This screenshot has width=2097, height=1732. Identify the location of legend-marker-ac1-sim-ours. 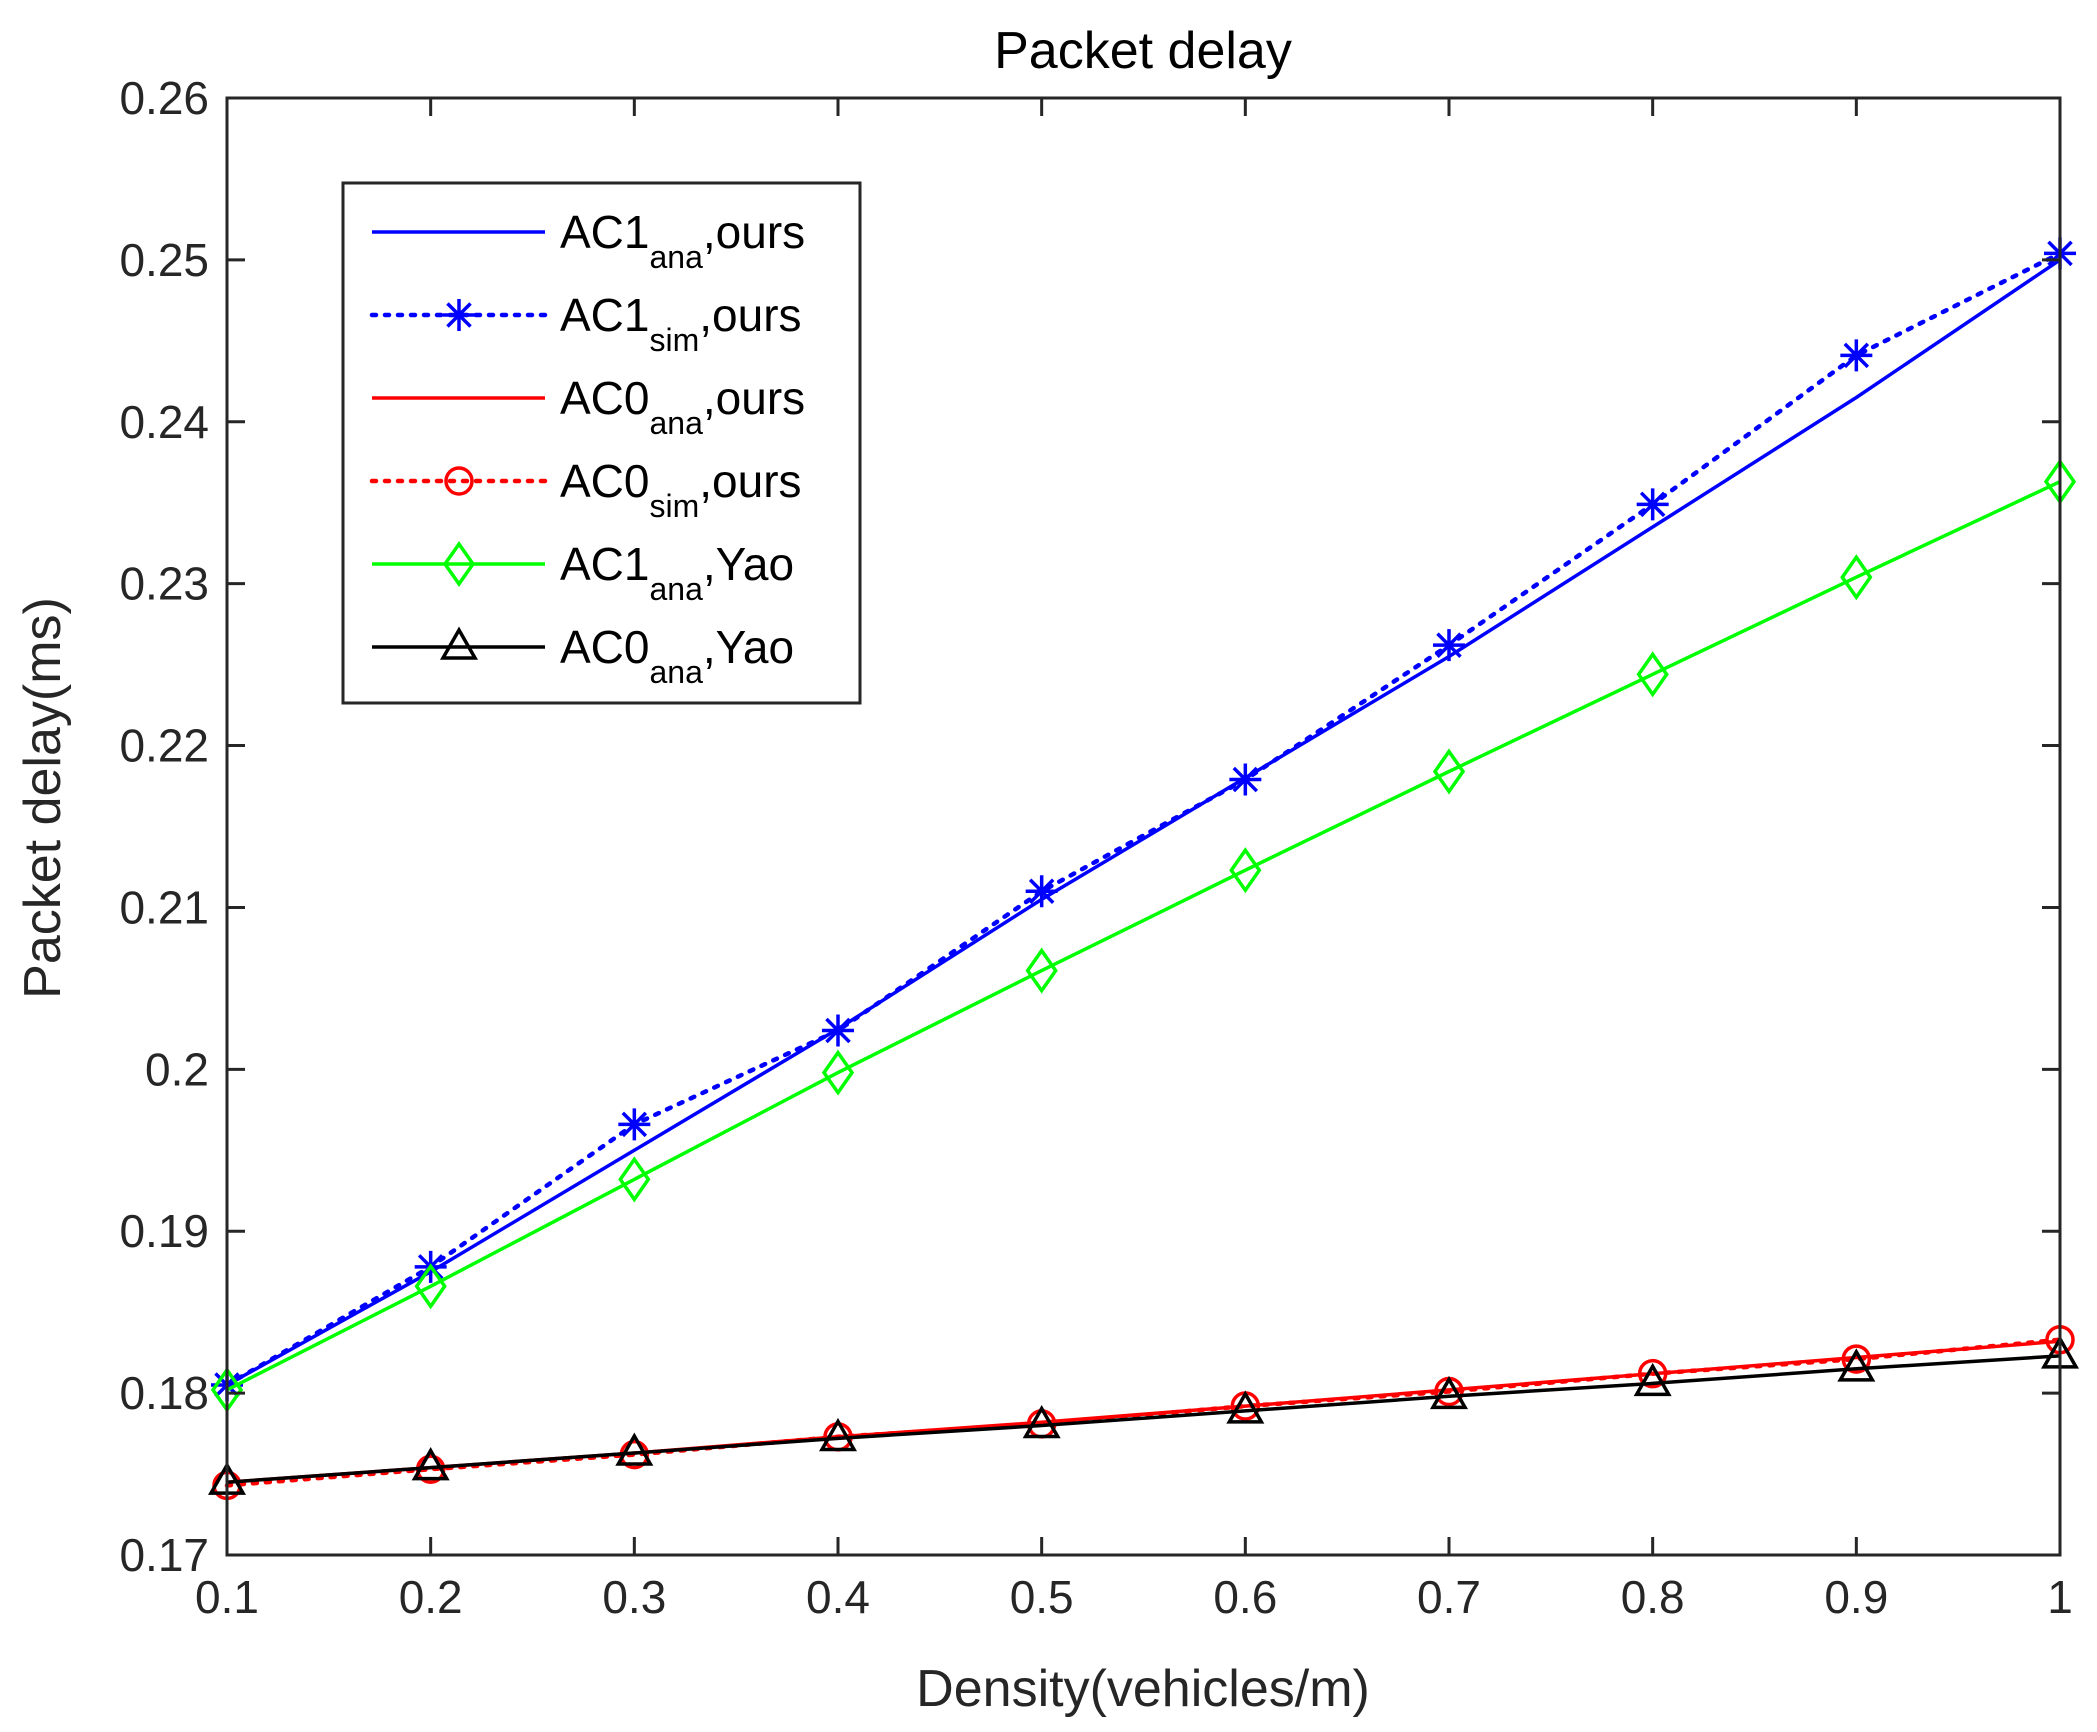
(459, 315).